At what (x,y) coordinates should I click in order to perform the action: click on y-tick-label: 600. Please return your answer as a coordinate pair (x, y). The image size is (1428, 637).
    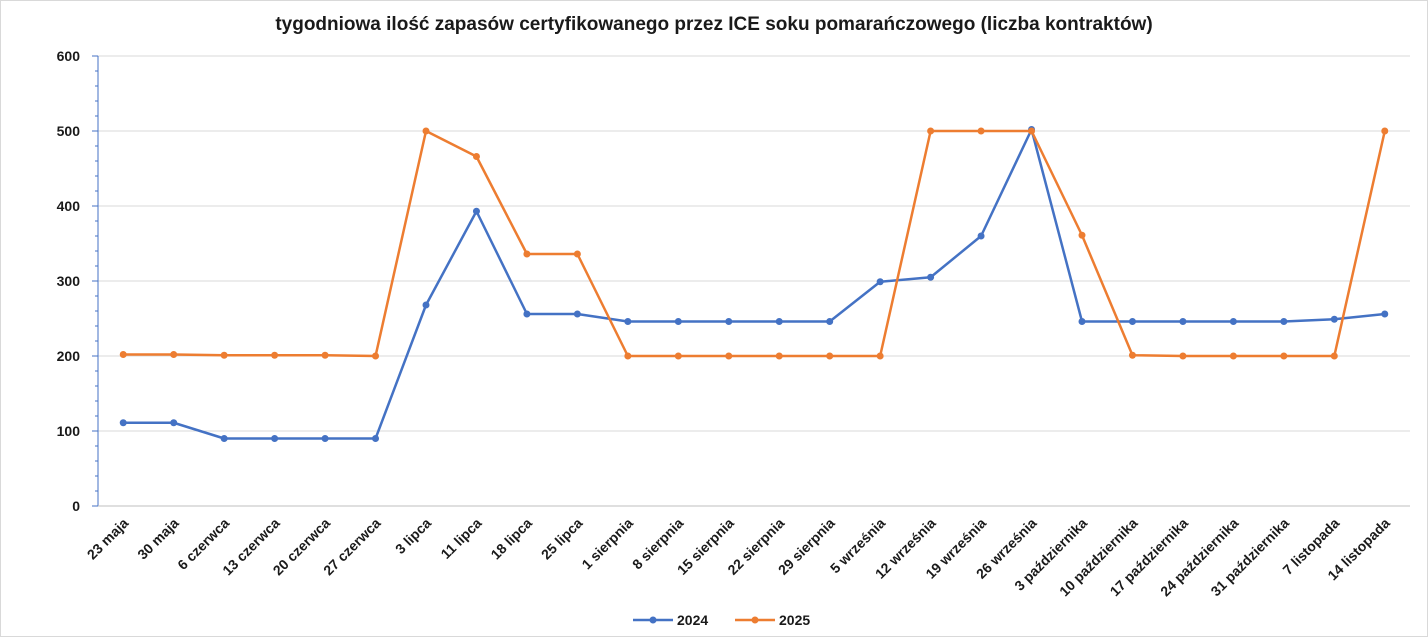
    Looking at the image, I should click on (69, 56).